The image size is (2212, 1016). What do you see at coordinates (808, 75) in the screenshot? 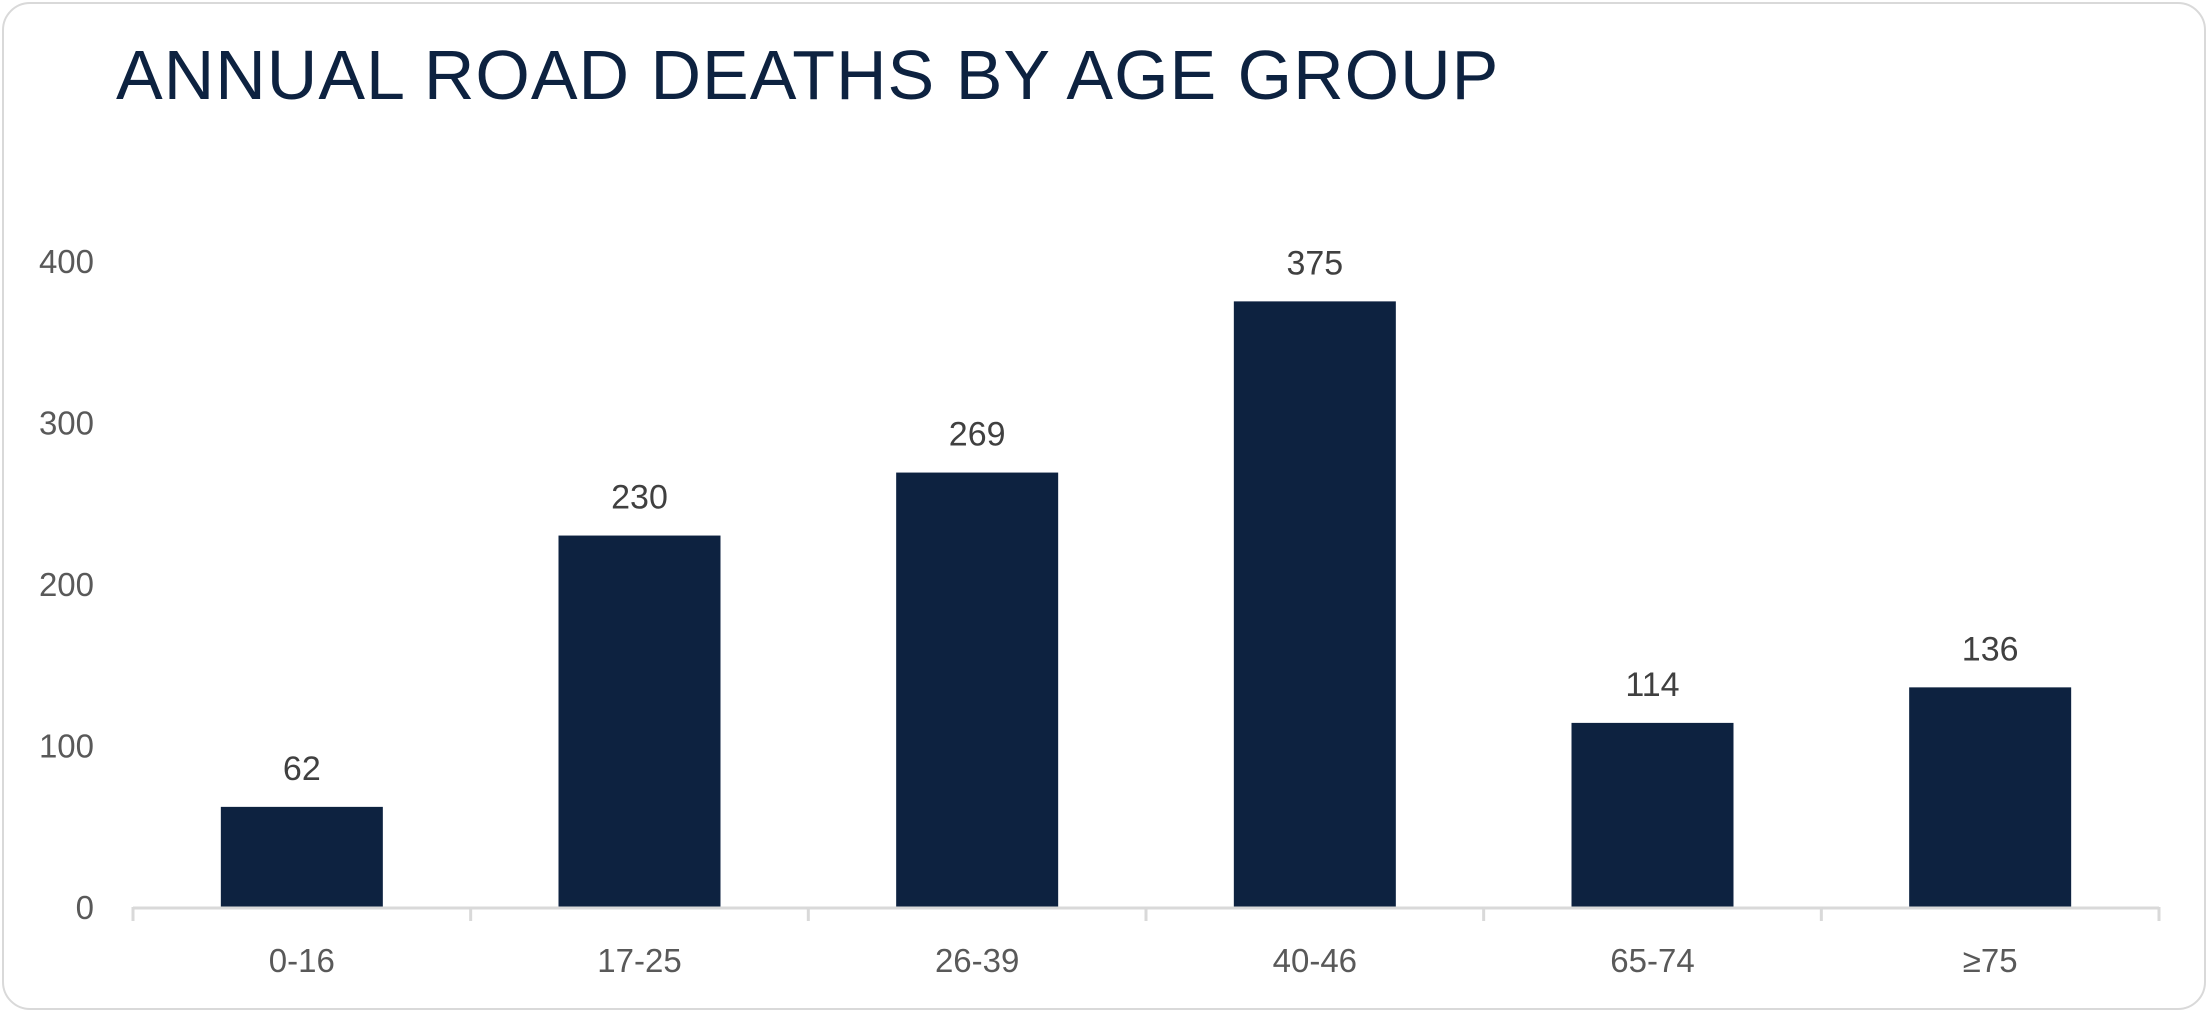
I see `chart-title: ANNUAL ROAD DEATHS BY AGE GROUP` at bounding box center [808, 75].